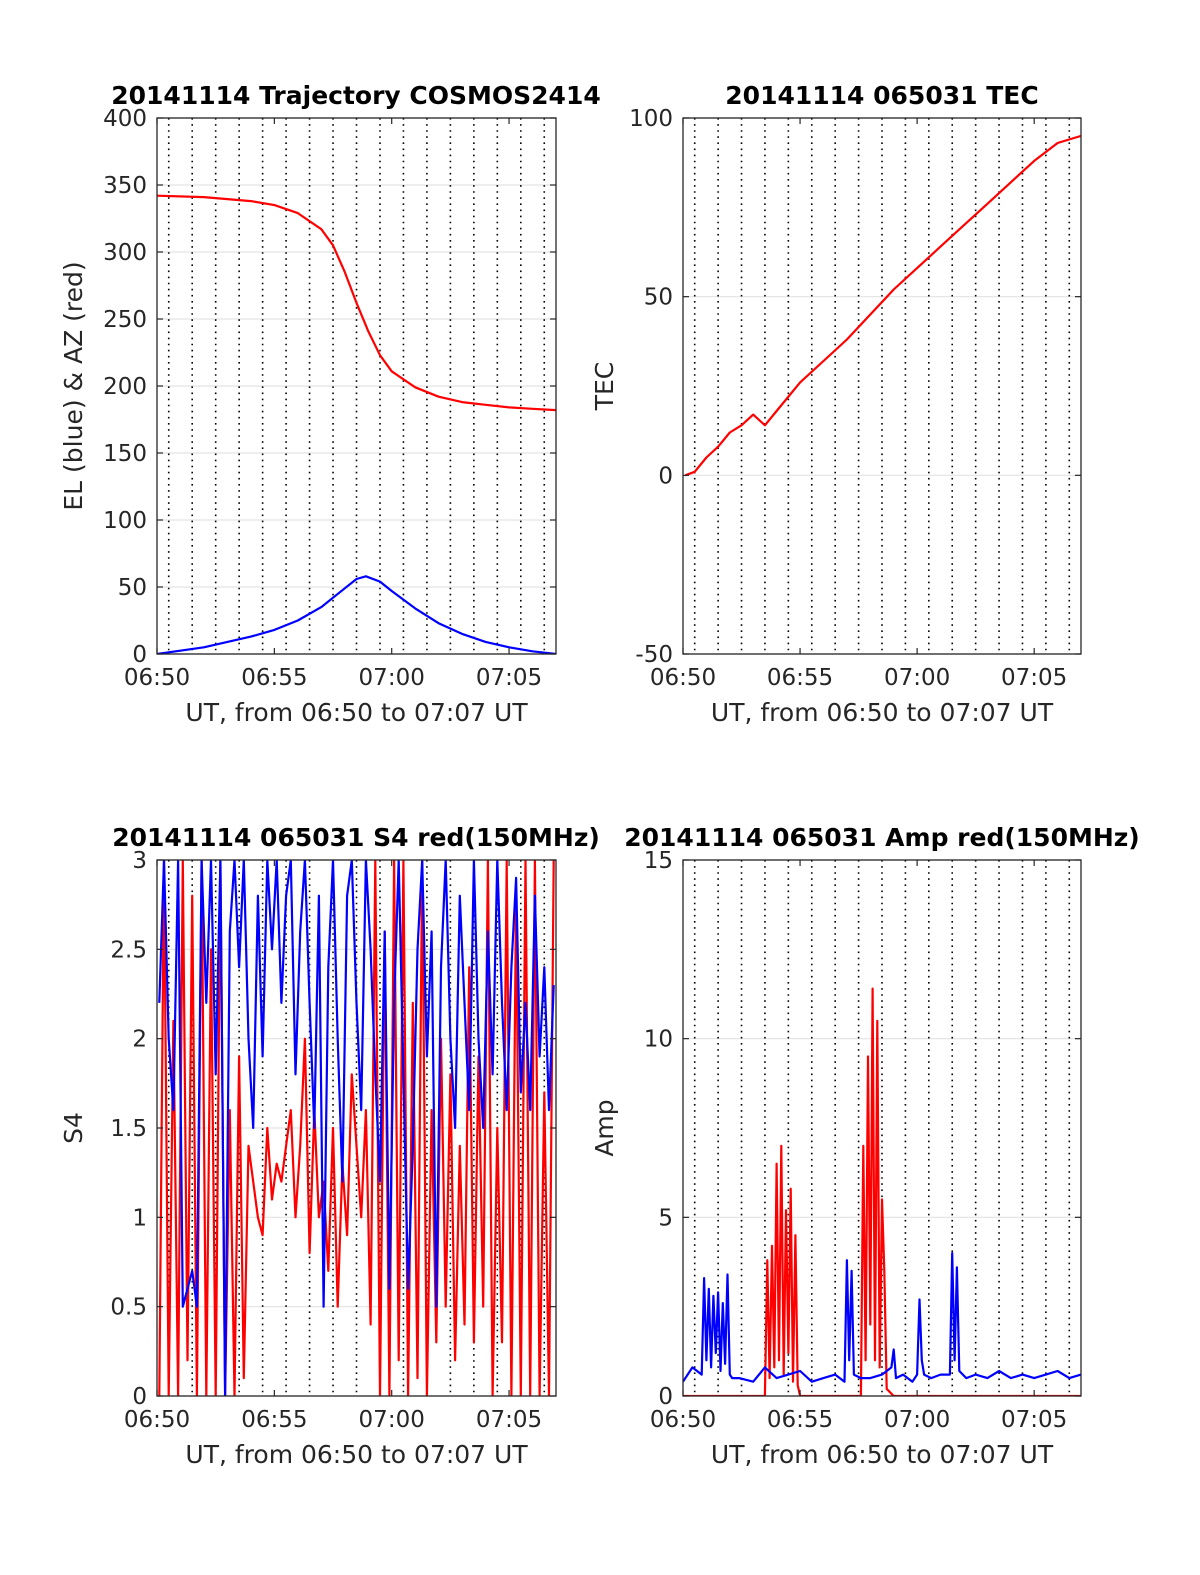 Image resolution: width=1200 pixels, height=1575 pixels. What do you see at coordinates (654, 655) in the screenshot?
I see `y-tick-label: -50` at bounding box center [654, 655].